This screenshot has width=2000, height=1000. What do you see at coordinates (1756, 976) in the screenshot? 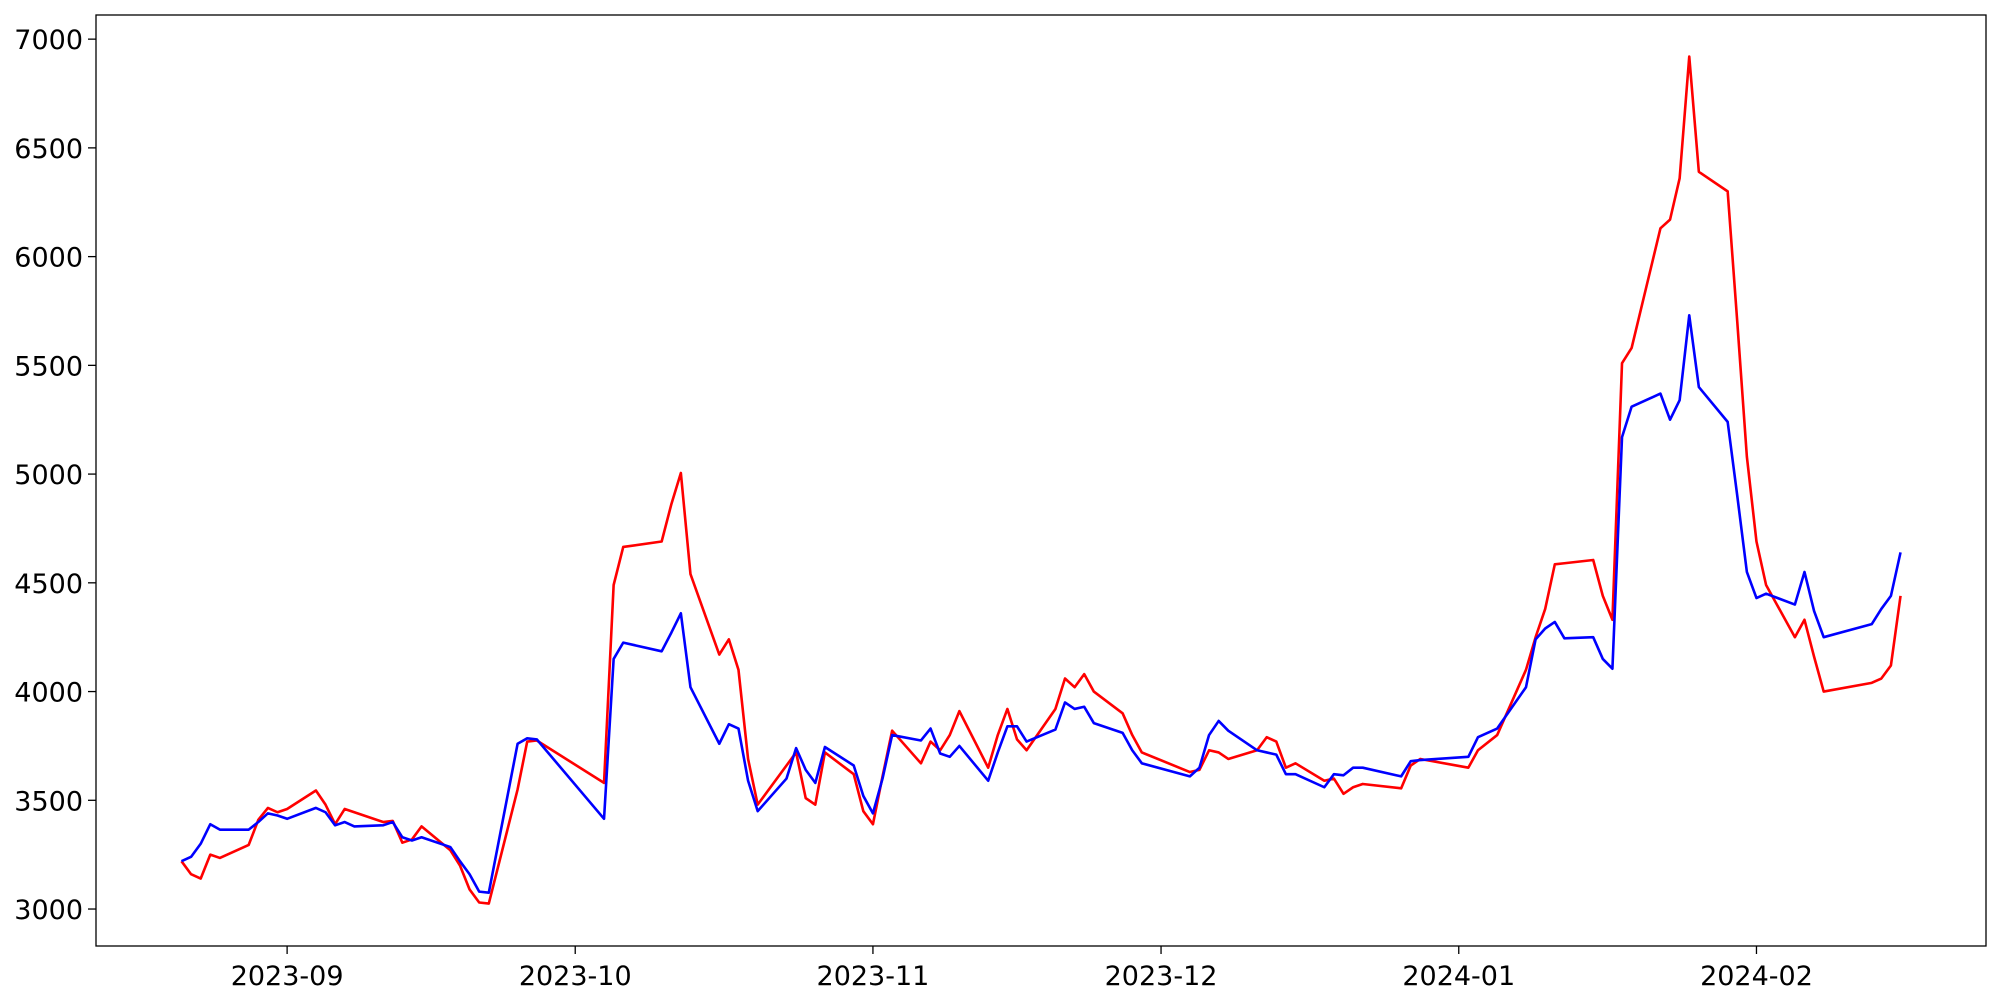
I see `x-tick-label: 2024-02` at bounding box center [1756, 976].